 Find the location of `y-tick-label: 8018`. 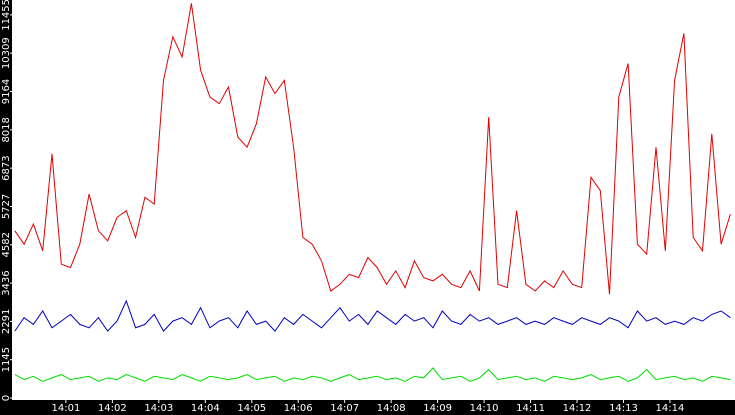

y-tick-label: 8018 is located at coordinates (6, 129).